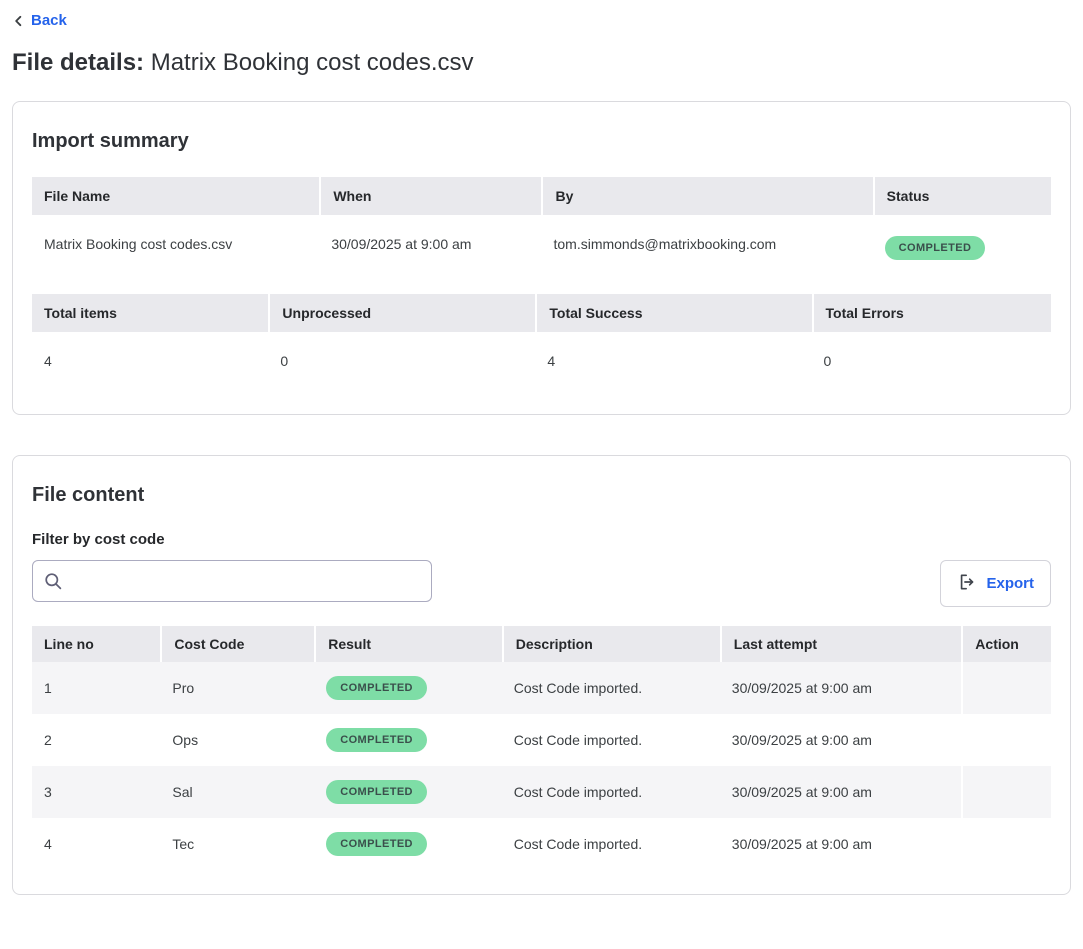 Image resolution: width=1083 pixels, height=949 pixels. I want to click on fc-header-cost-code: Cost Code, so click(237, 644).